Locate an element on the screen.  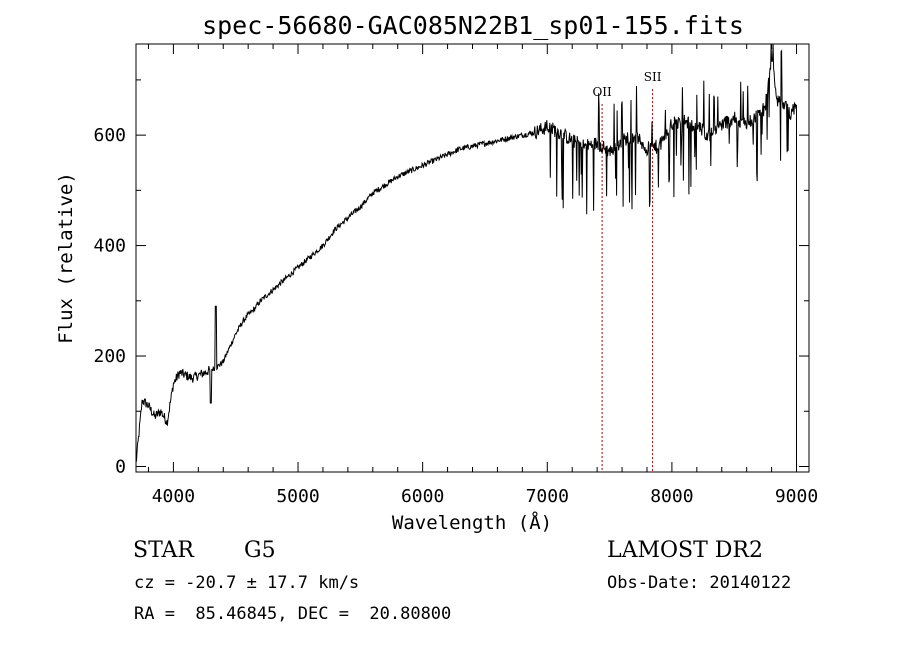
marker-label-sii: SII is located at coordinates (653, 77).